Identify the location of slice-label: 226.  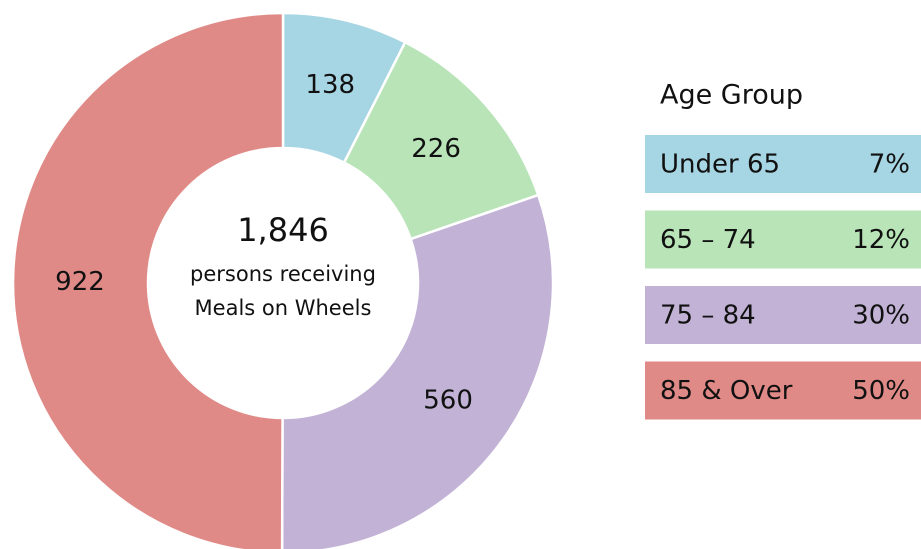
(436, 149).